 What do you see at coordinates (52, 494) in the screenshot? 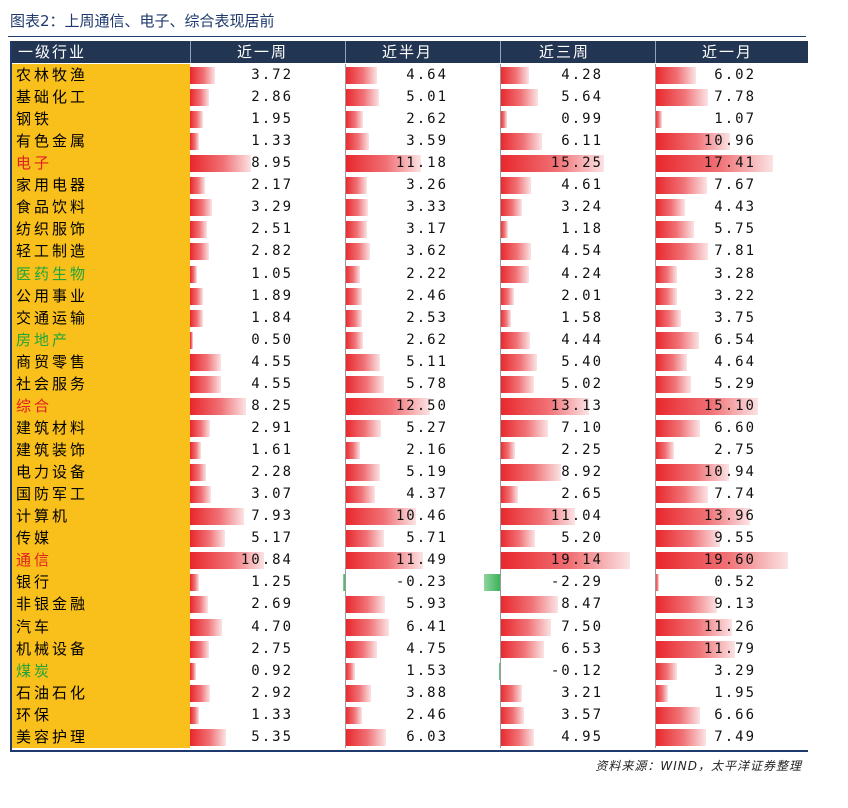
I see `industry-name: 国防军工` at bounding box center [52, 494].